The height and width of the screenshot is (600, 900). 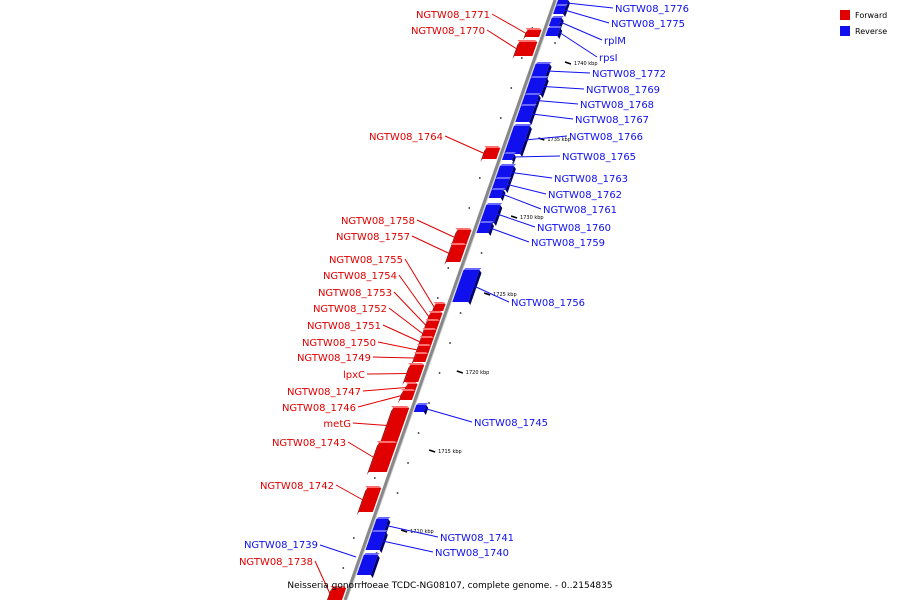 I want to click on gene-rpsi, so click(x=554, y=32).